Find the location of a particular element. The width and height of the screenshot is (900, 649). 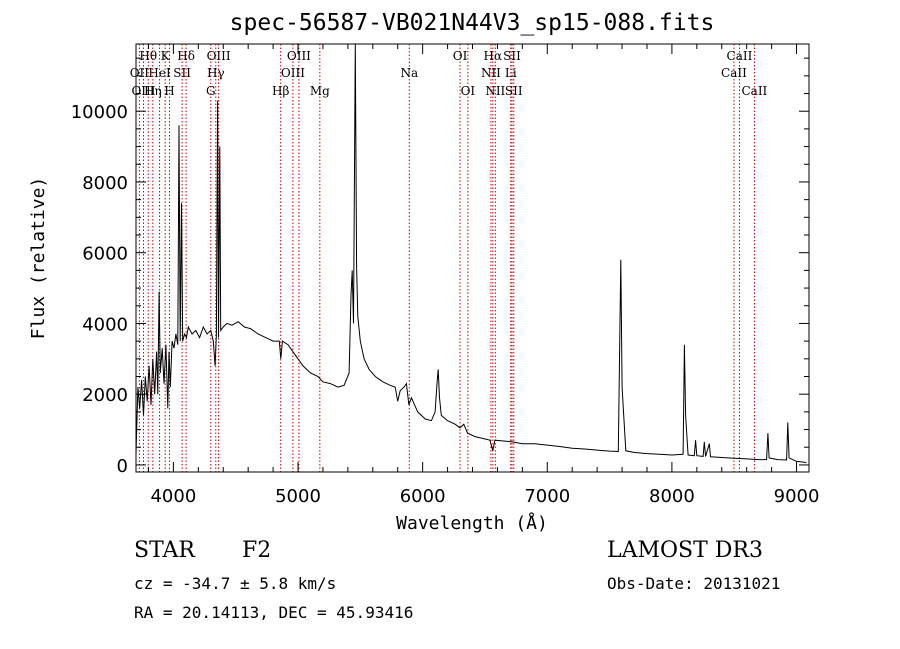

line-label-5: K is located at coordinates (166, 56).